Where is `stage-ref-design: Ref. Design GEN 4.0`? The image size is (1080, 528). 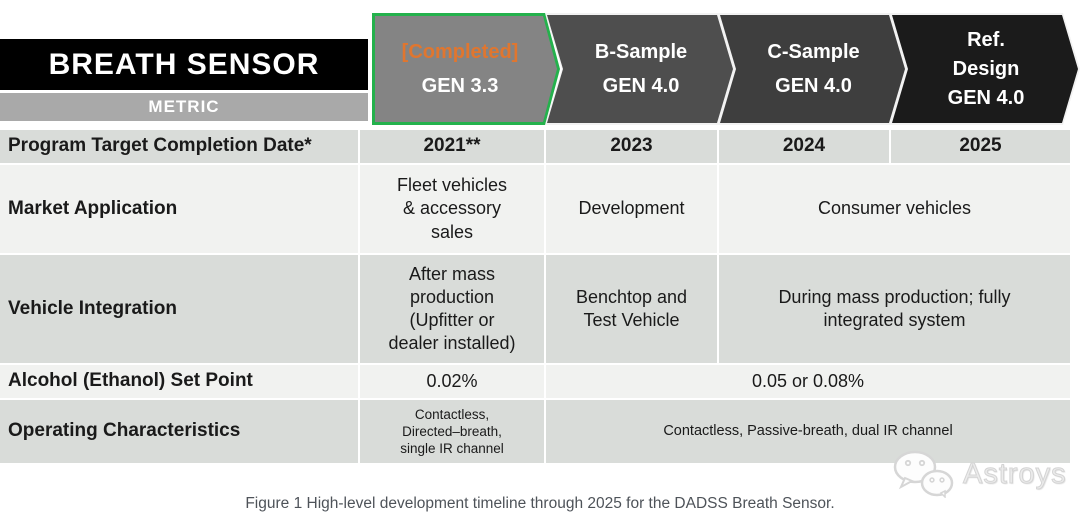
stage-ref-design: Ref. Design GEN 4.0 is located at coordinates (985, 69).